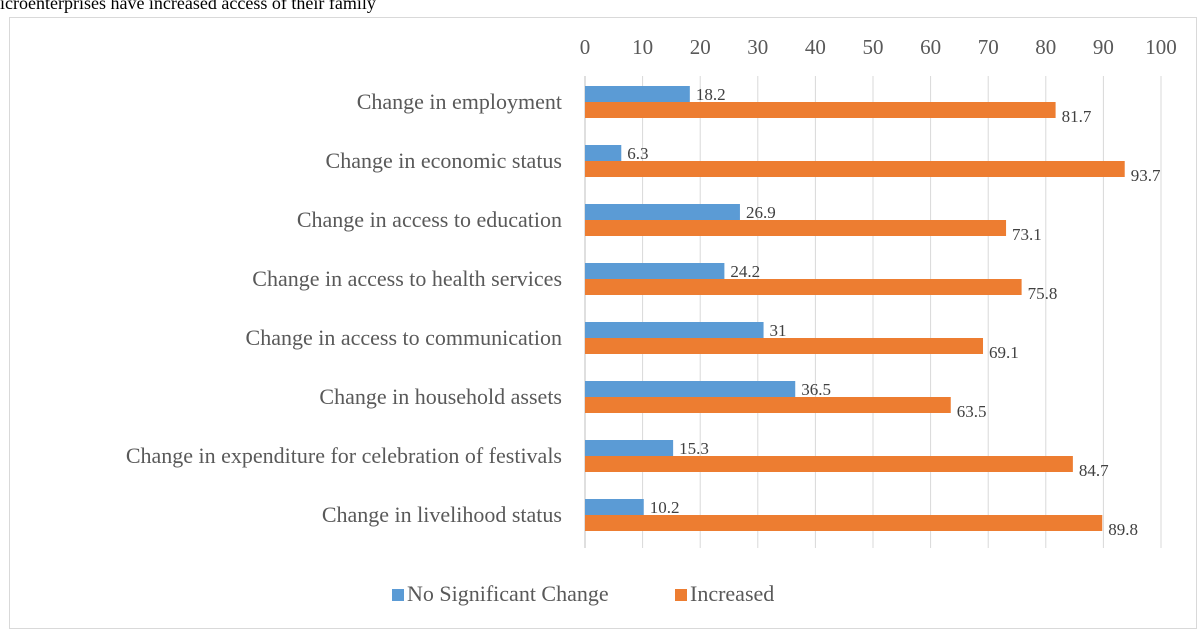 The height and width of the screenshot is (630, 1198). I want to click on data-label: 15.3, so click(694, 448).